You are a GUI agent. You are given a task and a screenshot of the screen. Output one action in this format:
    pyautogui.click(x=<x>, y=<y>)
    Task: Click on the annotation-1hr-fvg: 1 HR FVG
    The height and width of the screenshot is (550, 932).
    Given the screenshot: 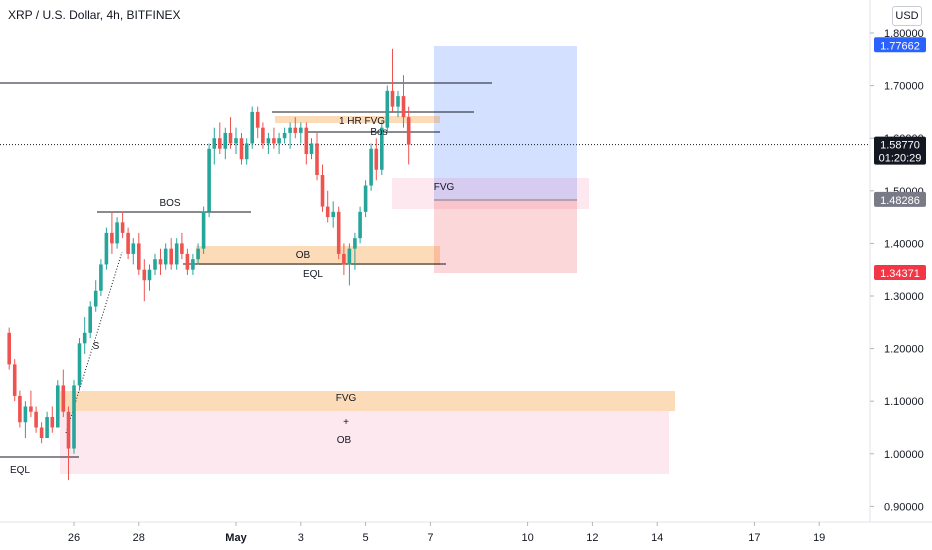 What is the action you would take?
    pyautogui.click(x=362, y=121)
    